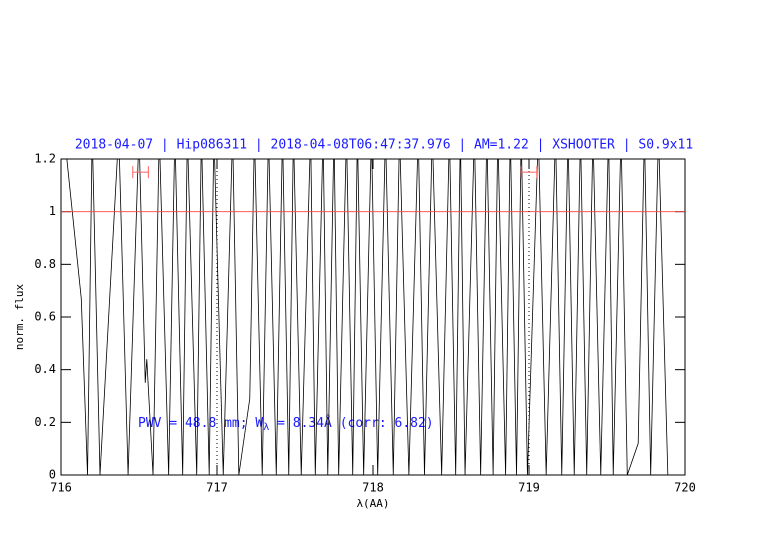 This screenshot has width=782, height=542. Describe the element at coordinates (217, 488) in the screenshot. I see `x-tick-label: 717` at that location.